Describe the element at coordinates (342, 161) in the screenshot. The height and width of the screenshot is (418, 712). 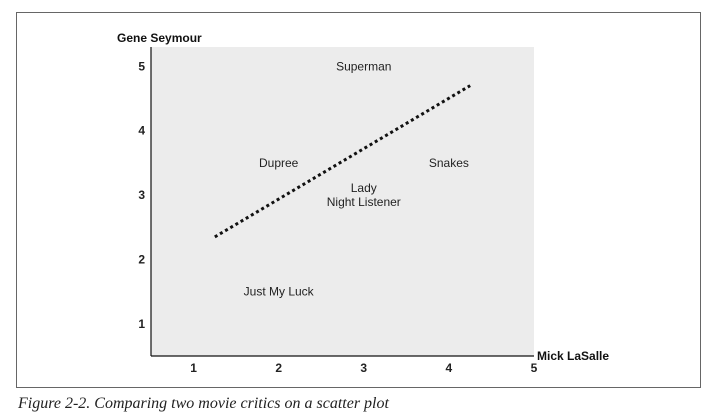
I see `trend-line` at that location.